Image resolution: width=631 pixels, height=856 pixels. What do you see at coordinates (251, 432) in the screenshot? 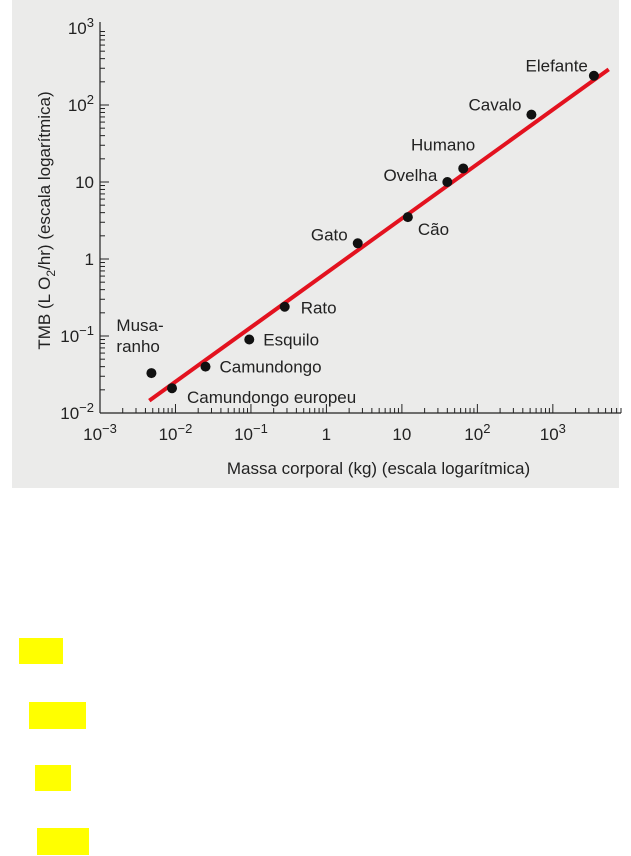
I see `x-tick-label: 10⁻¹` at bounding box center [251, 432].